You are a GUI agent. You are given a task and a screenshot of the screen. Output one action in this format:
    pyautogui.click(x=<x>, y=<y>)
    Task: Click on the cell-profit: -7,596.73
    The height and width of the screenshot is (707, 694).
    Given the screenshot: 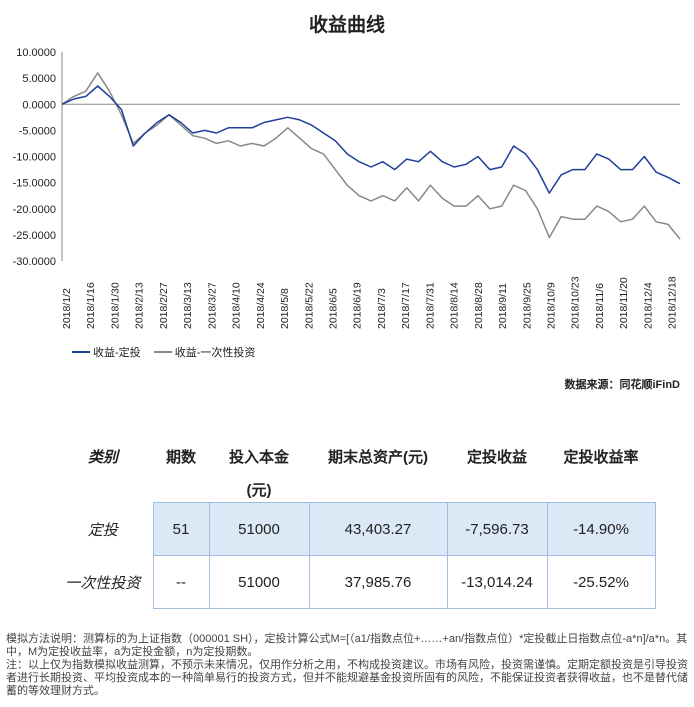 What is the action you would take?
    pyautogui.click(x=497, y=529)
    